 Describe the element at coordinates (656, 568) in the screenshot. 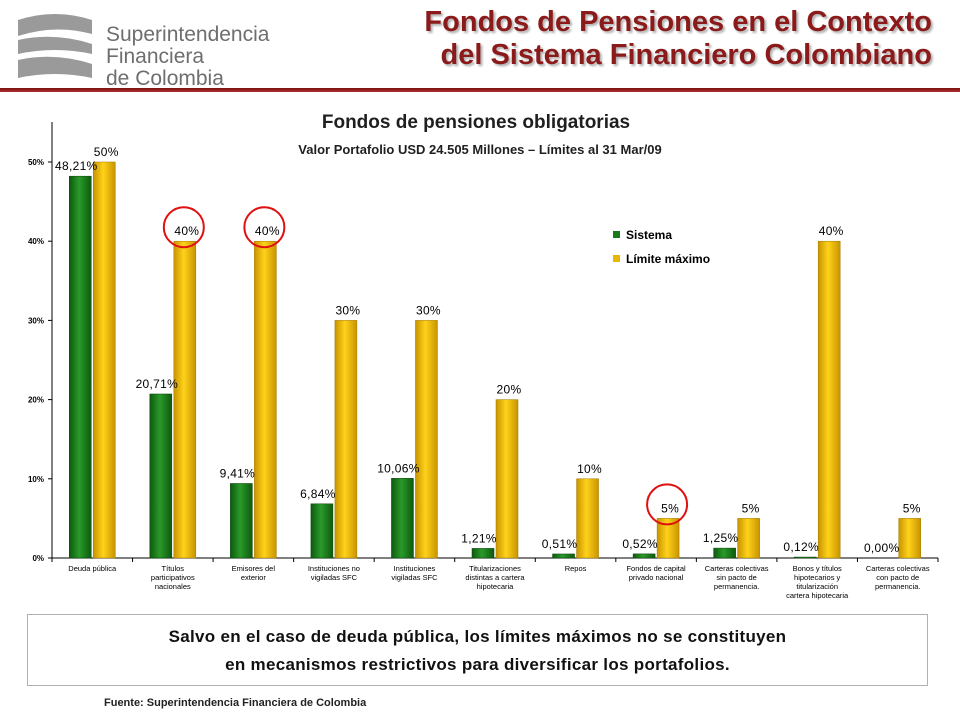

I see `x-tick-label-line: Fondos de capital` at that location.